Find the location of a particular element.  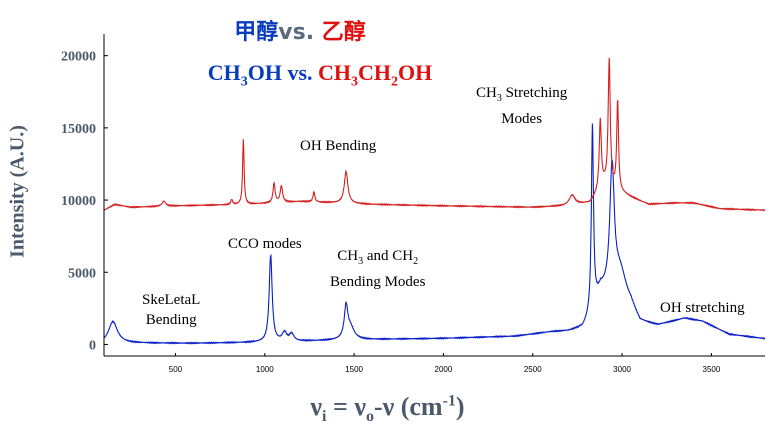

x-tick-label: 1500 is located at coordinates (354, 369).